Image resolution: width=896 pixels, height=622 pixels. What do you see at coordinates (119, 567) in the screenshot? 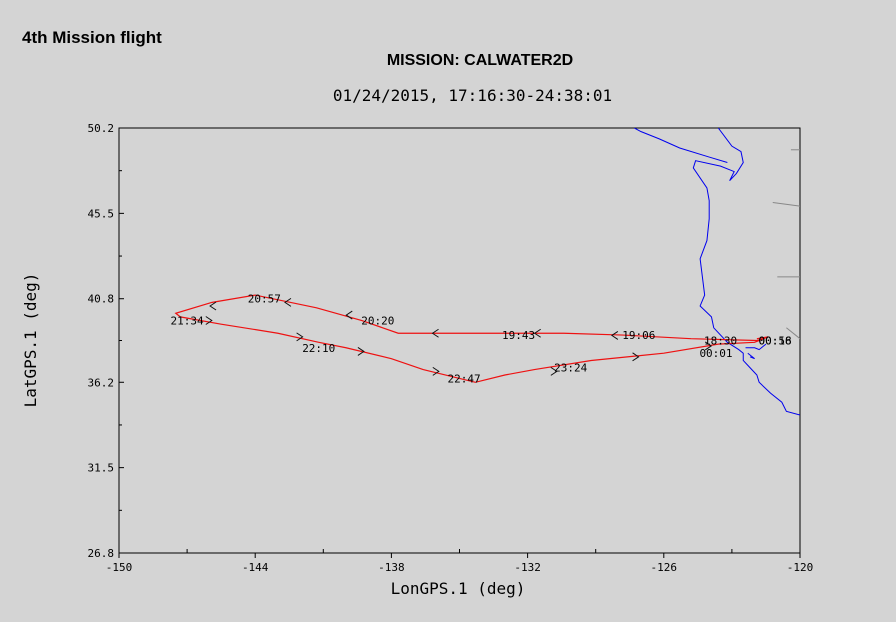
I see `x-tick-label: -150` at bounding box center [119, 567].